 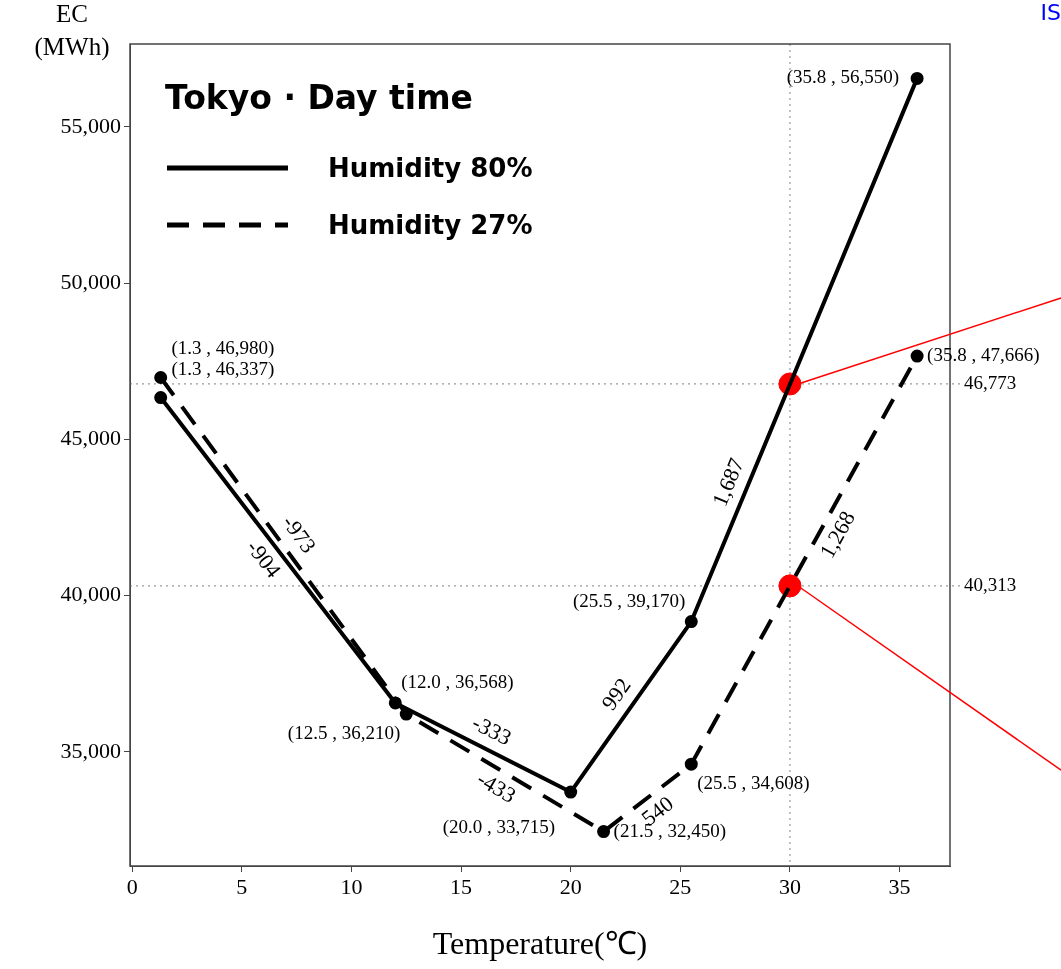 I want to click on data-label: (1.3 , 46,337), so click(x=223, y=368).